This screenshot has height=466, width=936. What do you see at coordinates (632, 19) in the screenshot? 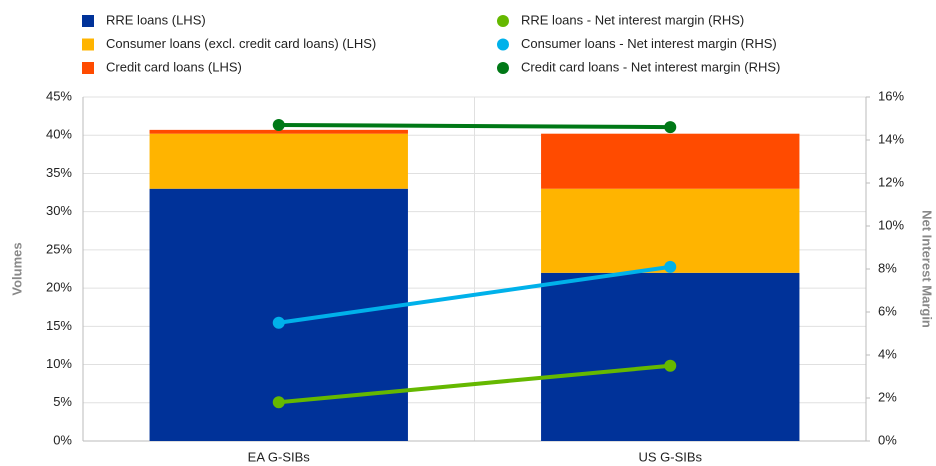
I see `legend-label: RRE loans - Net interest margin (RHS)` at bounding box center [632, 19].